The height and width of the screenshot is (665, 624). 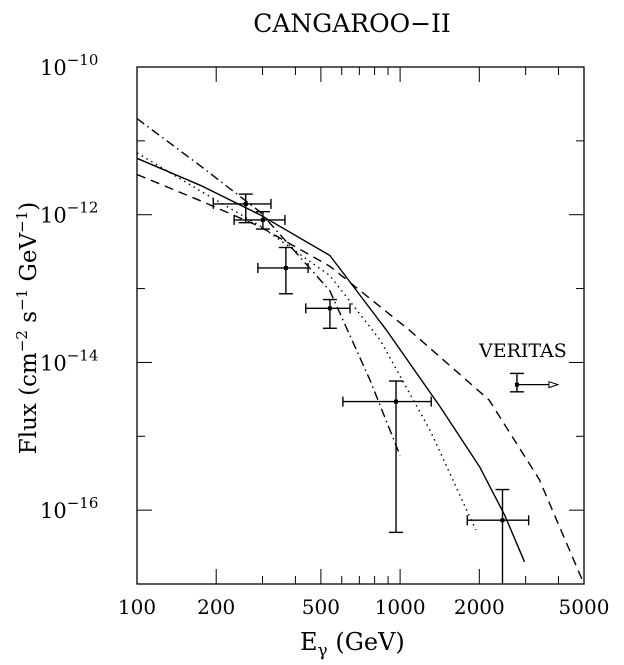 What do you see at coordinates (321, 607) in the screenshot?
I see `x-tick-label: 500` at bounding box center [321, 607].